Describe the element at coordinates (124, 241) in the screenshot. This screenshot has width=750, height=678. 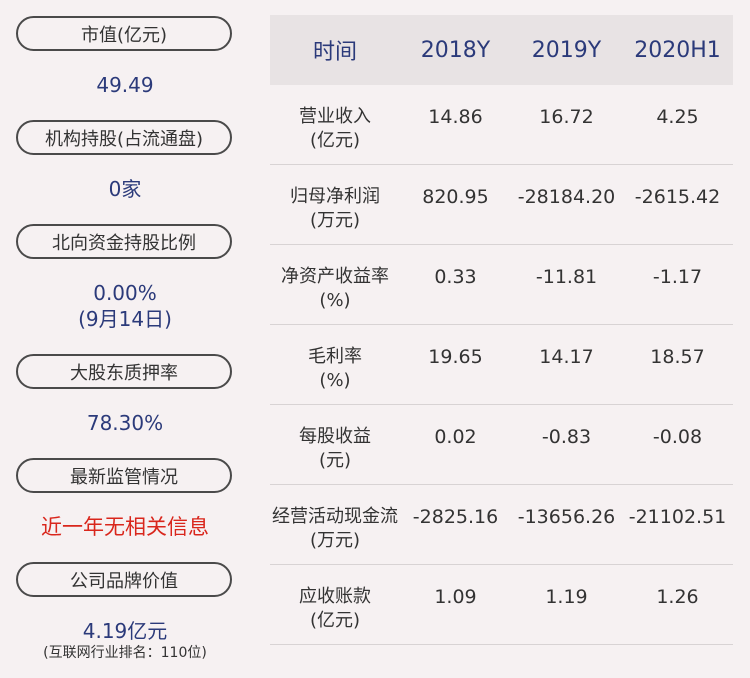
I see `northbound-ratio-label: 北向资金持股比例` at that location.